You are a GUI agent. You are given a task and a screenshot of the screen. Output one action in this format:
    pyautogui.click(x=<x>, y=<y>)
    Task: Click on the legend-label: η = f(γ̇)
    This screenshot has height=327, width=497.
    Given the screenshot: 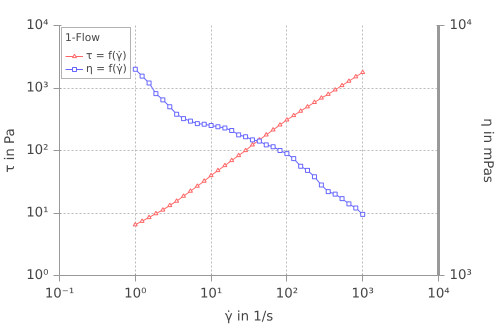 What is the action you would take?
    pyautogui.click(x=106, y=68)
    